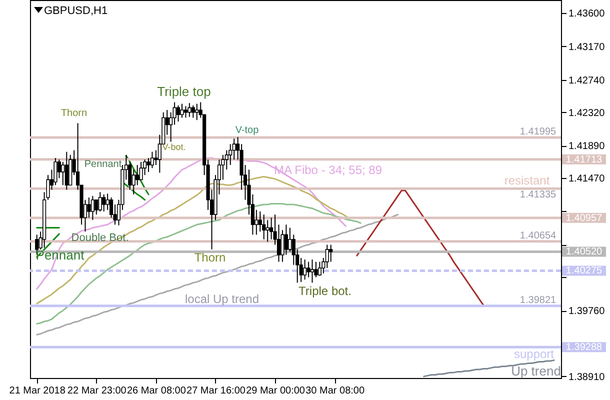 This screenshot has height=400, width=610. Describe the element at coordinates (335, 391) in the screenshot. I see `x-tick-label: 30 Mar 08:00` at that location.